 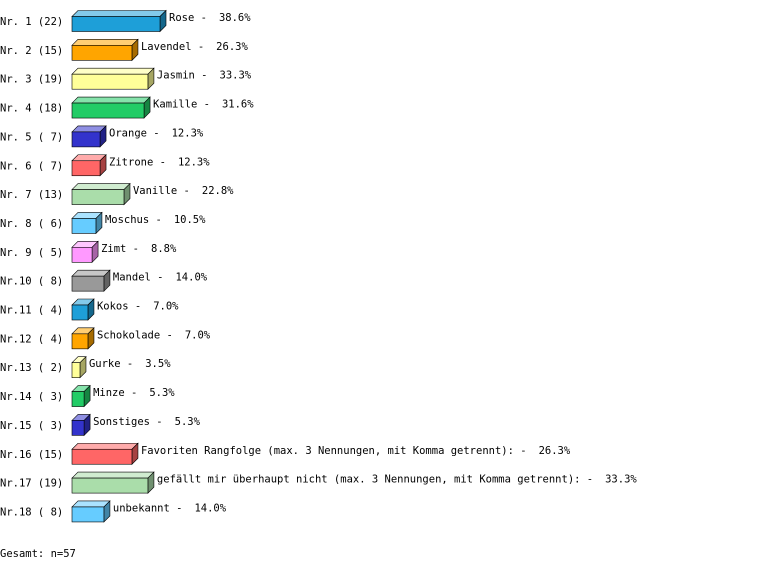 What do you see at coordinates (161, 191) in the screenshot?
I see `category-name: Vanille -` at bounding box center [161, 191].